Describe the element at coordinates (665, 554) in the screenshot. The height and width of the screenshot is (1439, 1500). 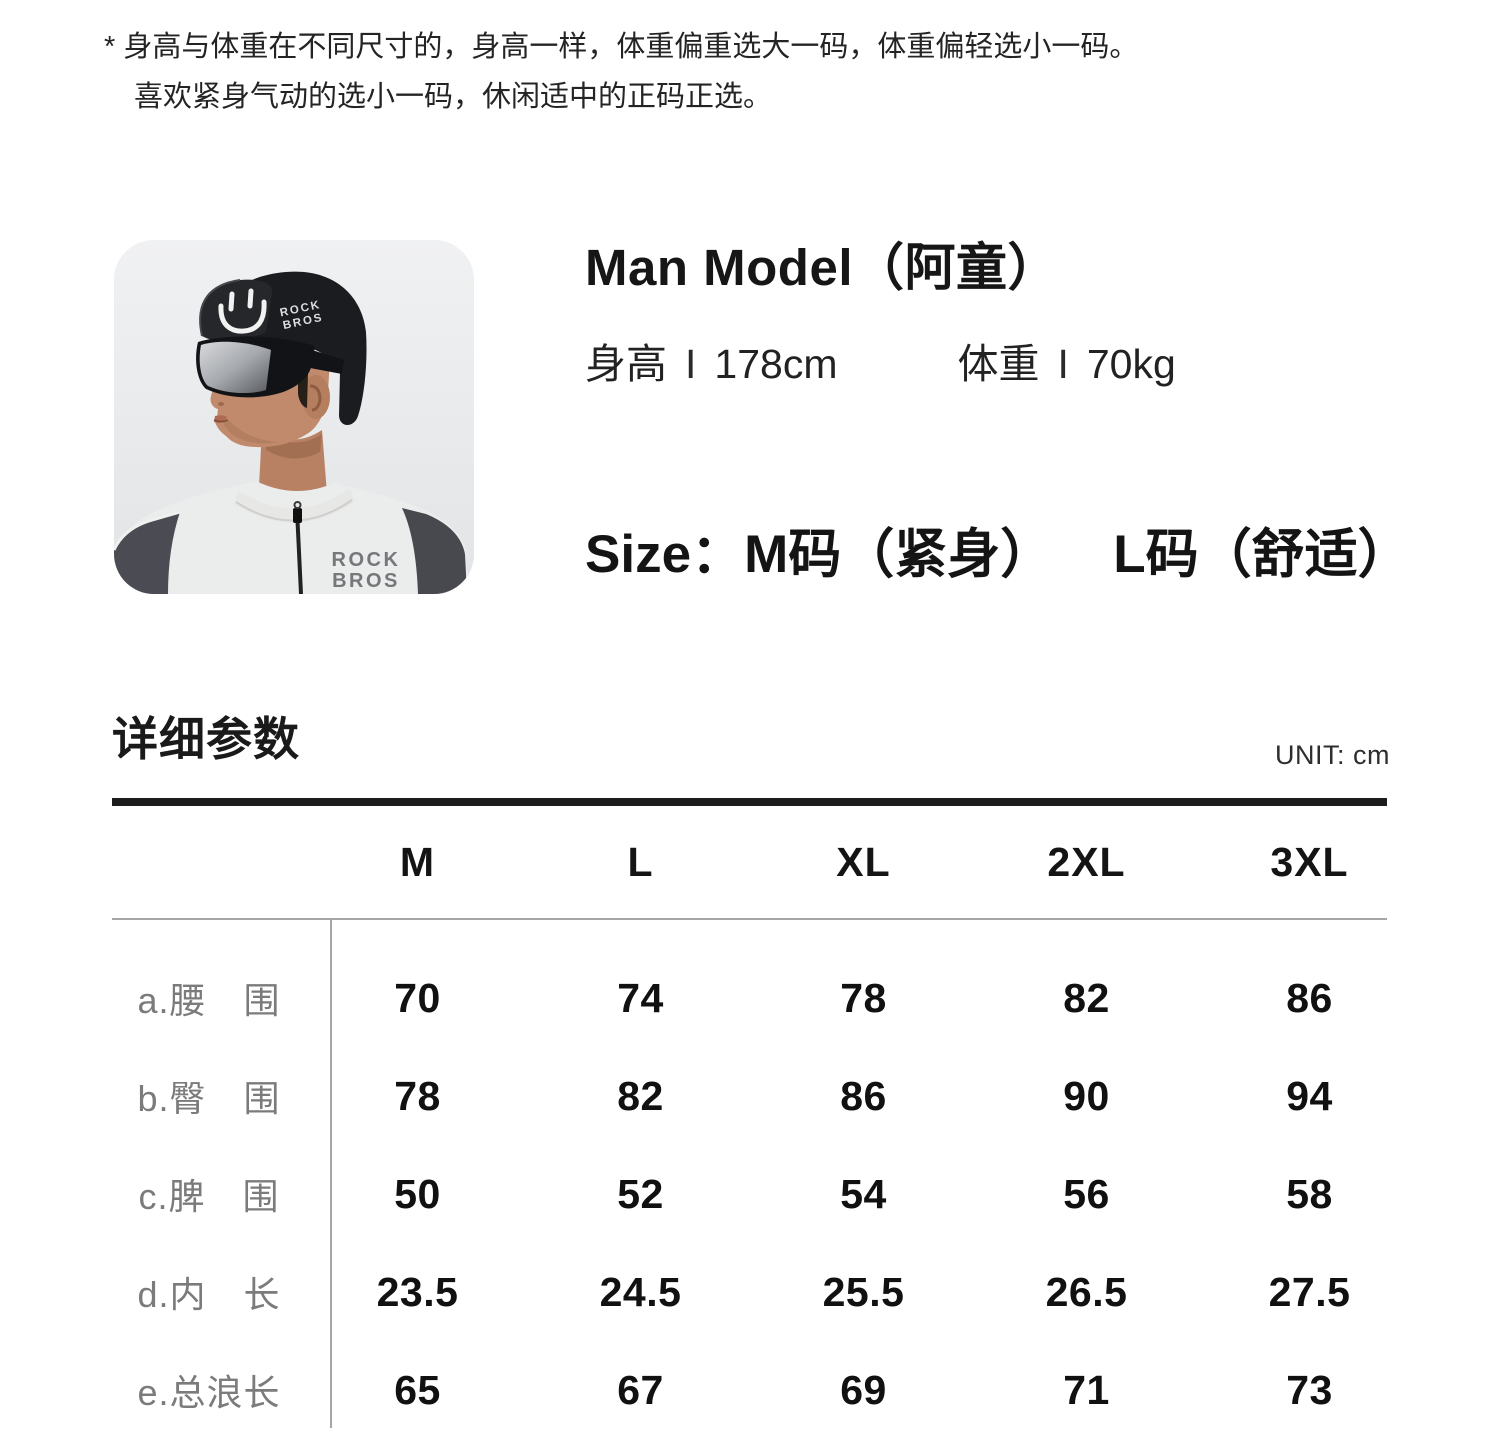
I see `size-label: Size：` at that location.